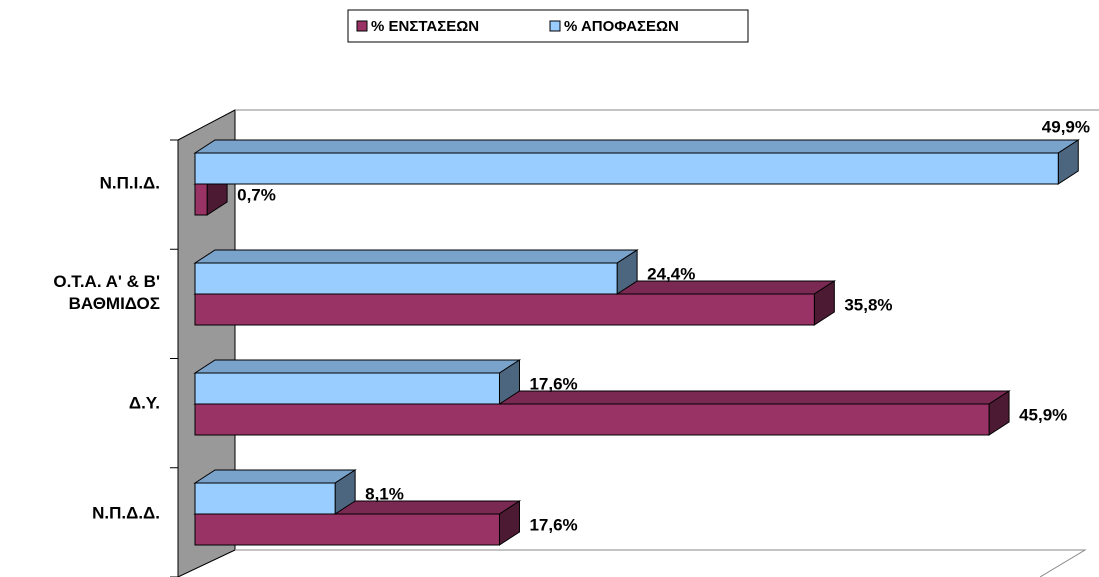 The height and width of the screenshot is (577, 1099). What do you see at coordinates (126, 512) in the screenshot?
I see `y-tick-label: Ν.Π.Δ.Δ.` at bounding box center [126, 512].